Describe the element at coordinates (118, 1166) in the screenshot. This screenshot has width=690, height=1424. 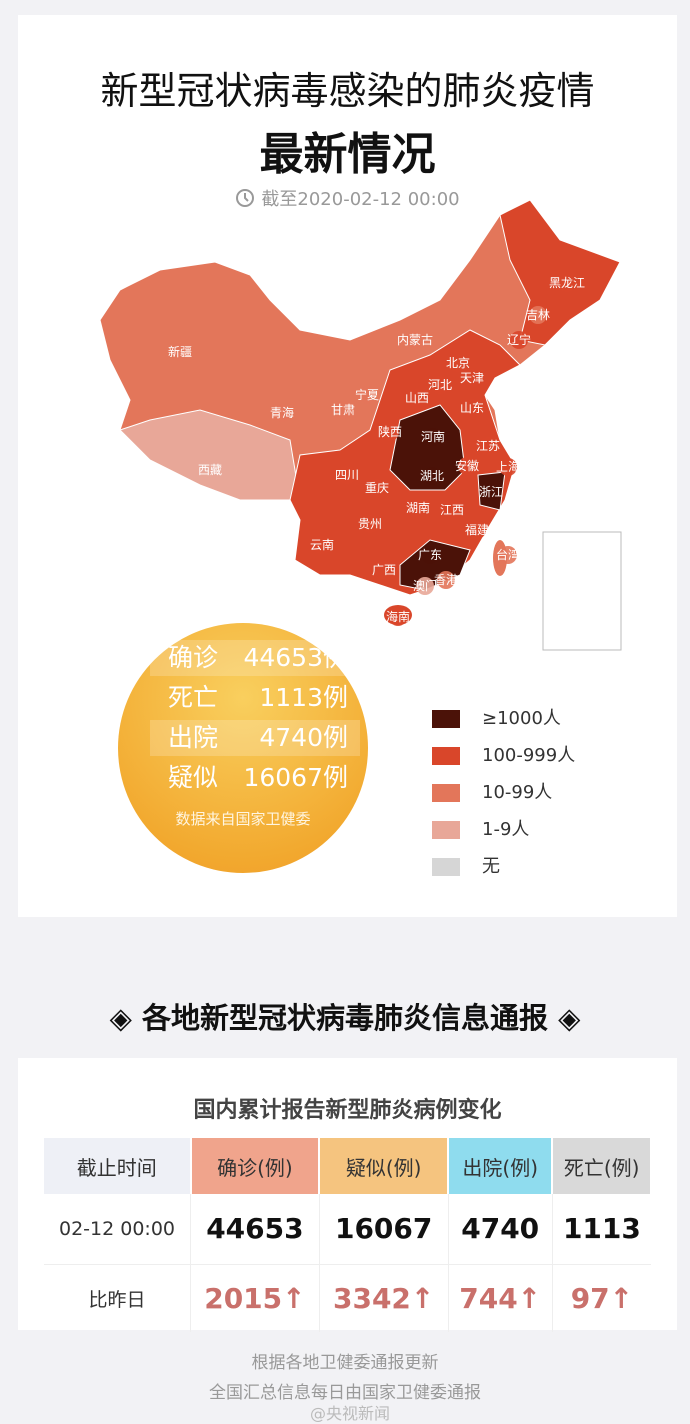
I see `header-cell: 截止时间` at that location.